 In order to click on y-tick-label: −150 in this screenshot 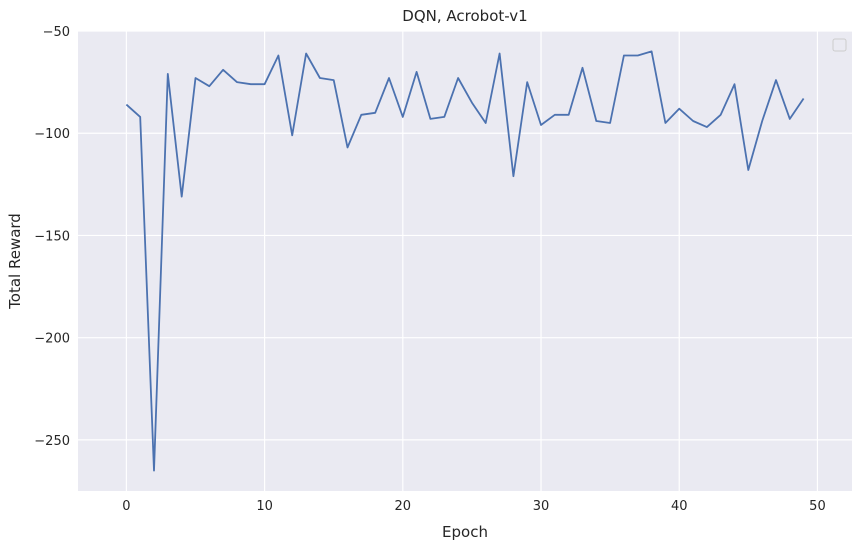, I will do `click(52, 236)`.